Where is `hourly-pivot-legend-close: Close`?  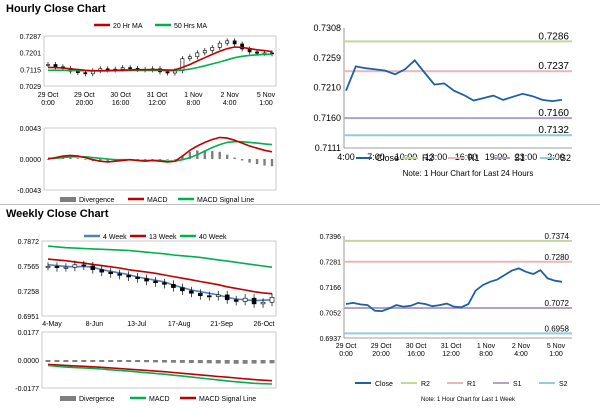 hourly-pivot-legend-close: Close is located at coordinates (387, 158).